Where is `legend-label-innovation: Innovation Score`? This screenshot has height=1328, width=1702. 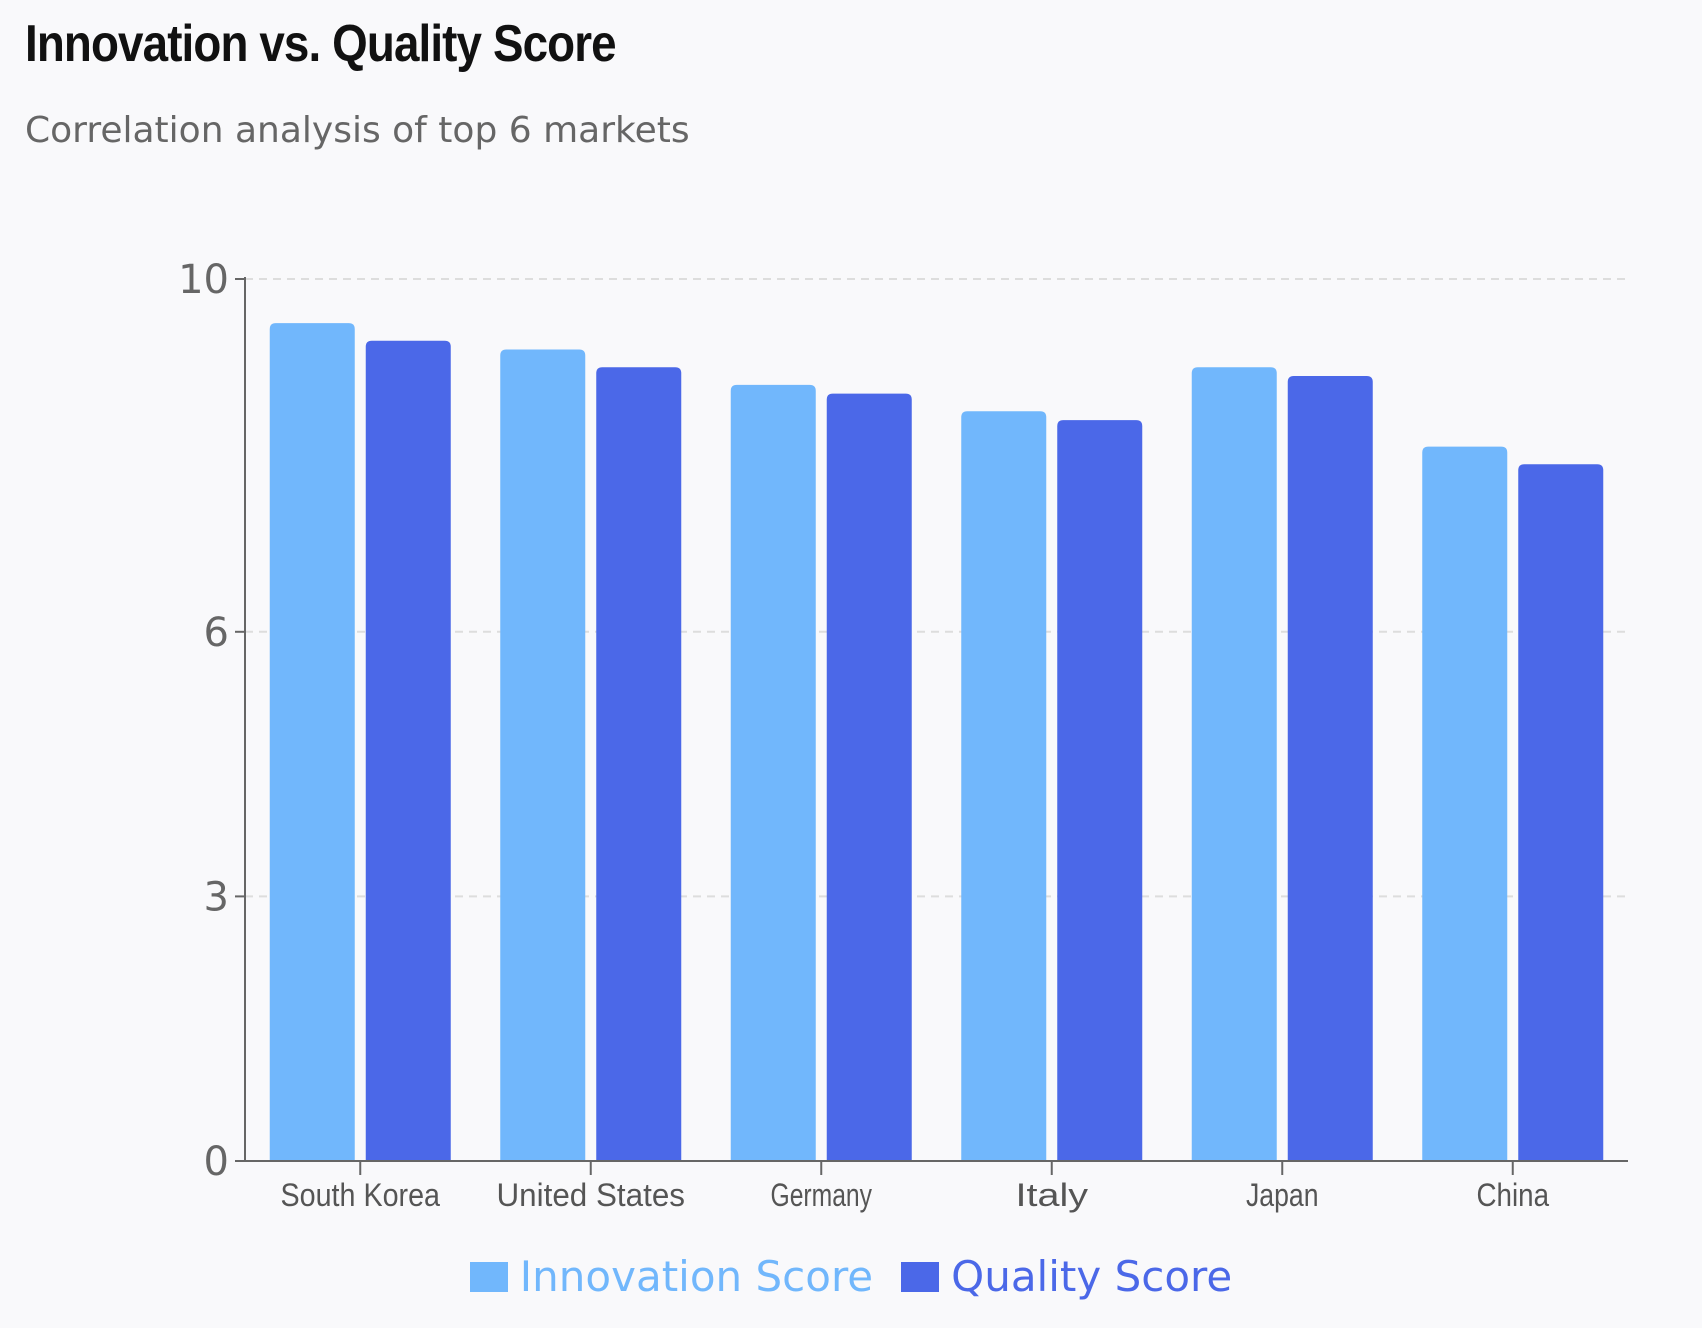 legend-label-innovation: Innovation Score is located at coordinates (696, 1276).